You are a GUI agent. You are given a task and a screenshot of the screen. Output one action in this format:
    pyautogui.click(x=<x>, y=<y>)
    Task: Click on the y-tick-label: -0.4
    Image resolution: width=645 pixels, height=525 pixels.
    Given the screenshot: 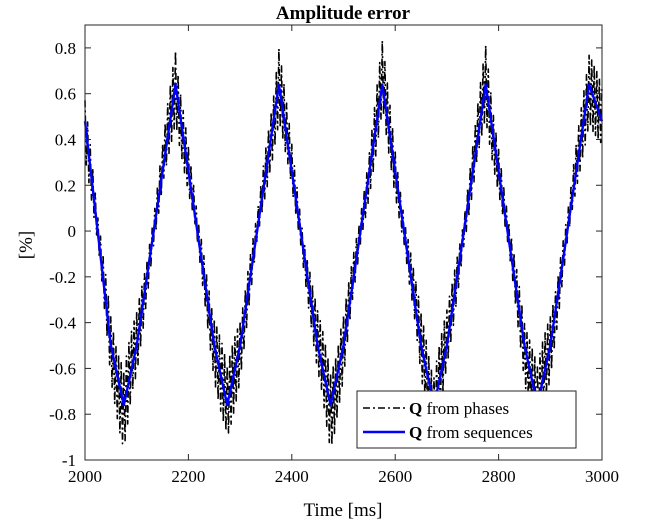 What is the action you would take?
    pyautogui.click(x=62, y=323)
    